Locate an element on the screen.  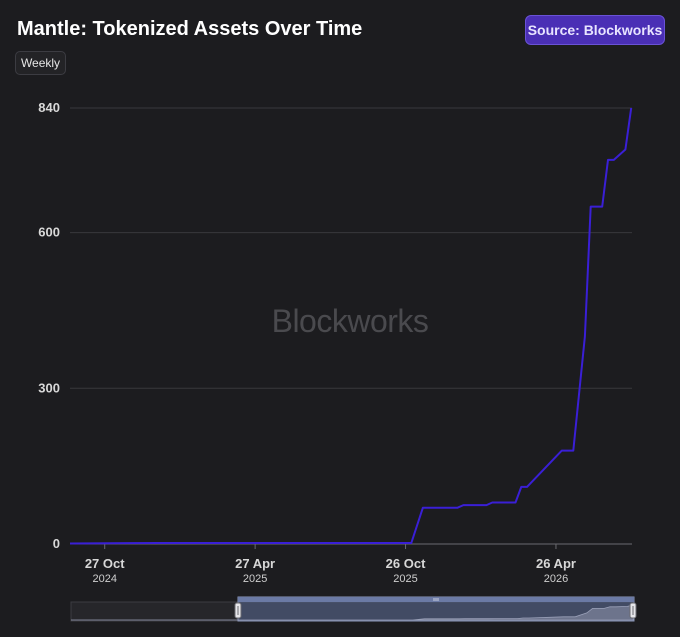
x-axis: 27 Oct 2024 27 Apr 2025 26 Oct 2025 26 Apr 2026 is located at coordinates (330, 564).